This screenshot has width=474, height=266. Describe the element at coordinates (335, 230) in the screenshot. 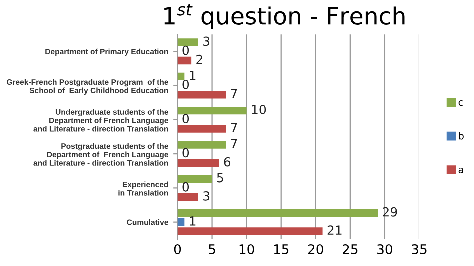

I see `data-label: 21` at that location.